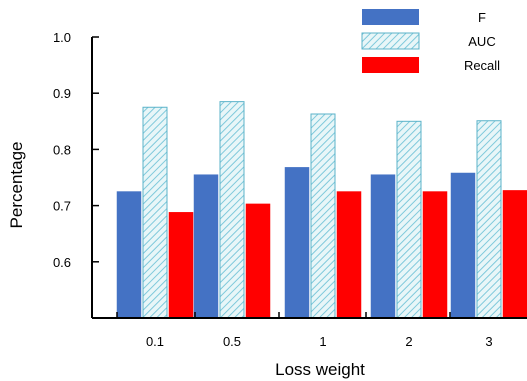 This screenshot has height=381, width=527. What do you see at coordinates (258, 261) in the screenshot?
I see `bar-recall-0.5` at bounding box center [258, 261].